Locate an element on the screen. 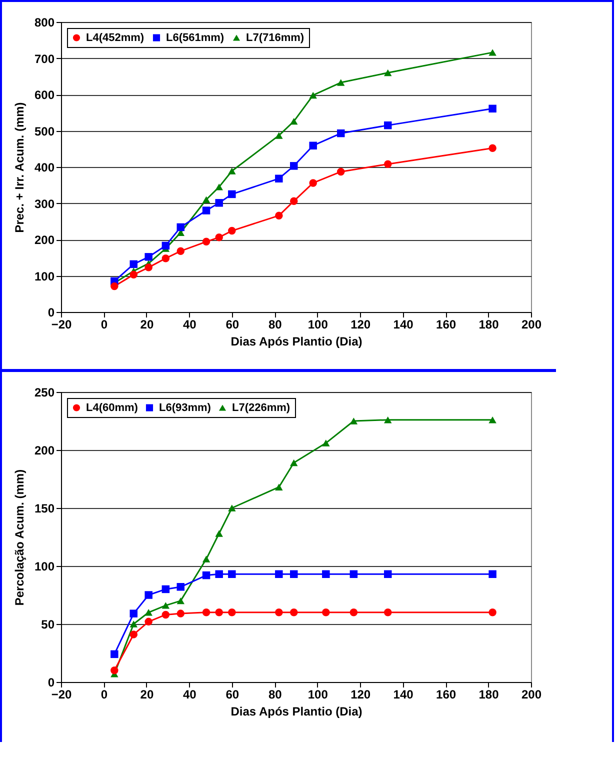 The height and width of the screenshot is (758, 616). y-tick-label: 600 is located at coordinates (44, 95).